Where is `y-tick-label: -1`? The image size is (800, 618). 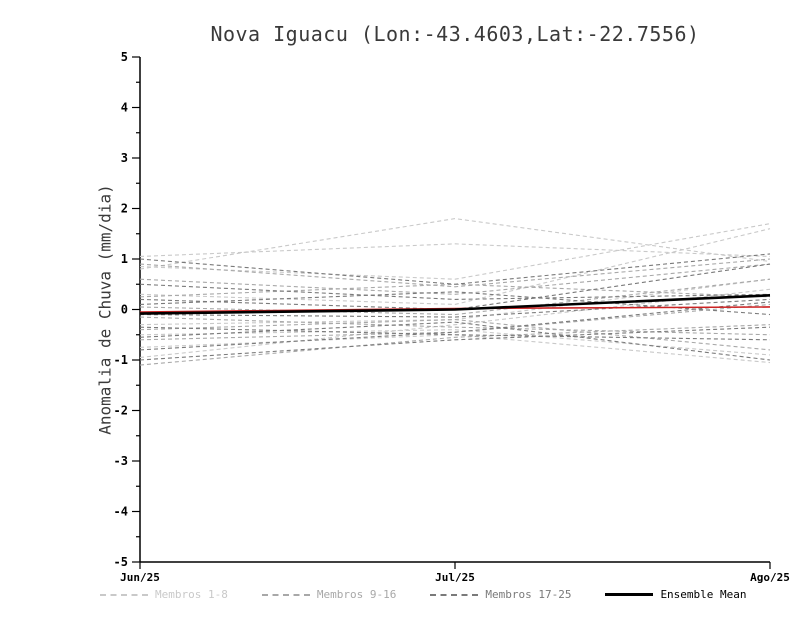 y-tick-label: -1 is located at coordinates (121, 360).